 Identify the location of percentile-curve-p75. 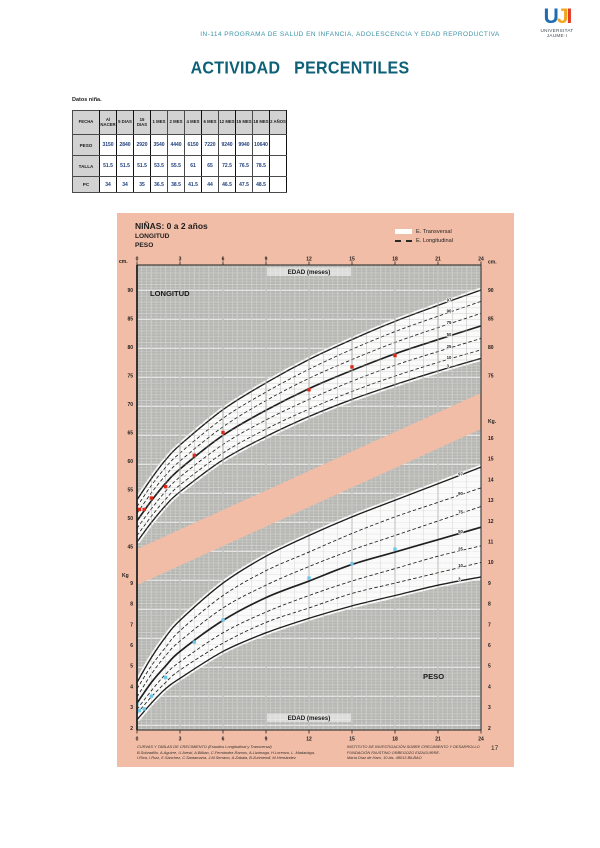
(309, 602).